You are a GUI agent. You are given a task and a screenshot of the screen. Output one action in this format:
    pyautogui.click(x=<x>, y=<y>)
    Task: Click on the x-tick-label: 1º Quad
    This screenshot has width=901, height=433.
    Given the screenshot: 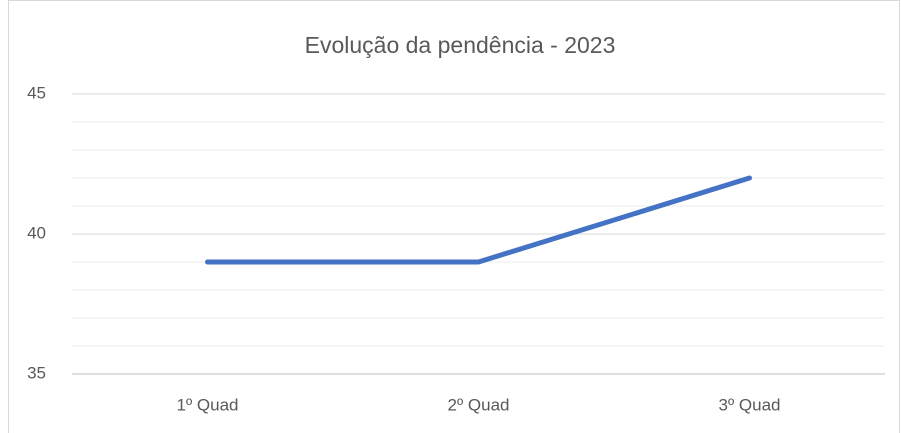 What is the action you would take?
    pyautogui.click(x=208, y=404)
    